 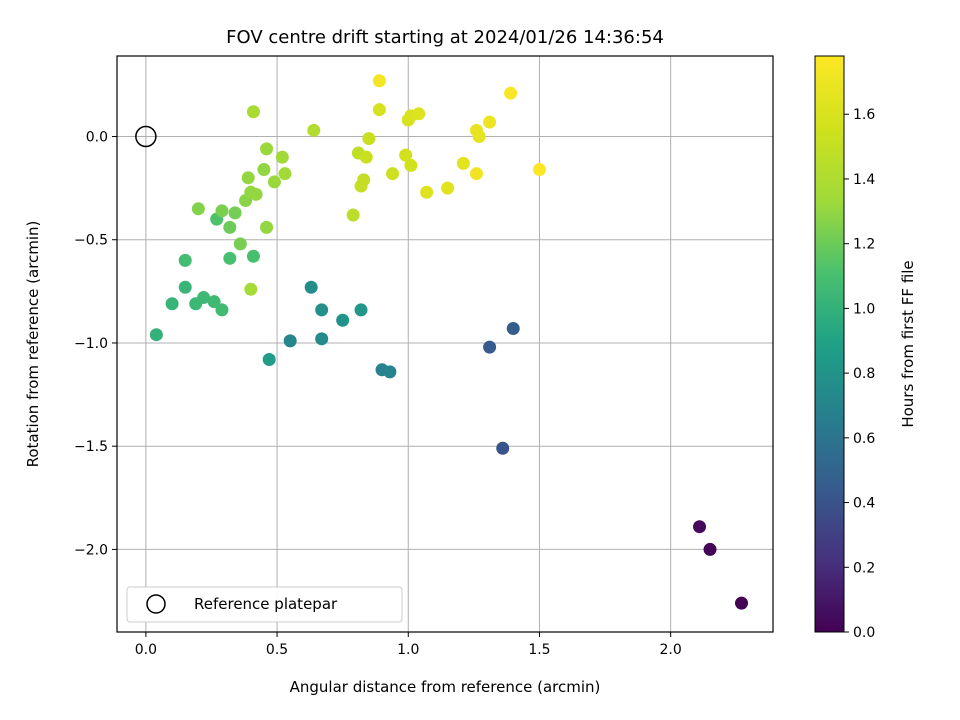 I want to click on colorbar-tick-label: 1.0, so click(x=864, y=309).